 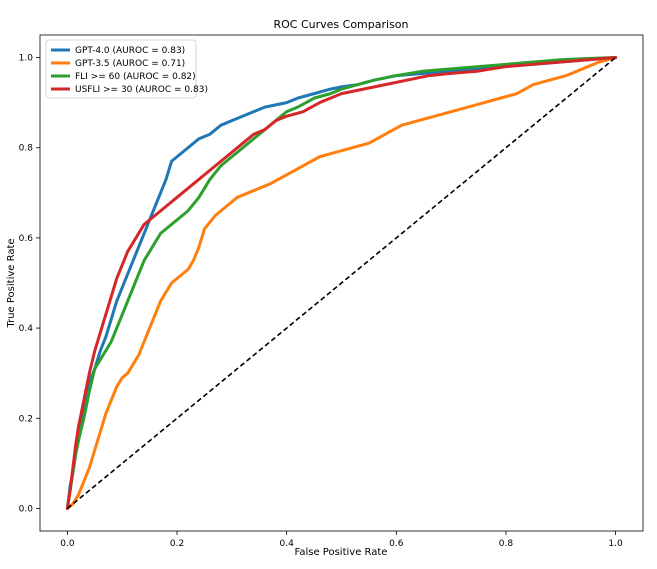 What do you see at coordinates (29, 284) in the screenshot?
I see `y-axis-ticks: 0.0 0.2 0.4 0.6 0.8 1.0` at bounding box center [29, 284].